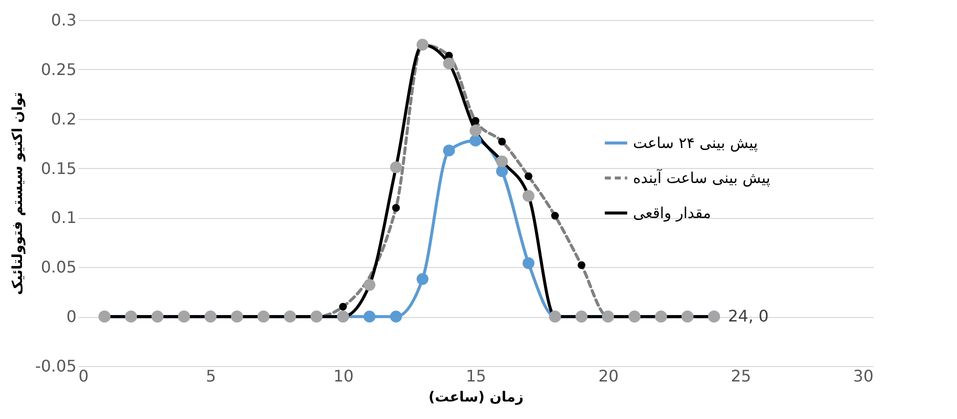  Describe the element at coordinates (476, 398) in the screenshot. I see `x-axis-title: زمان (ساعت)` at that location.